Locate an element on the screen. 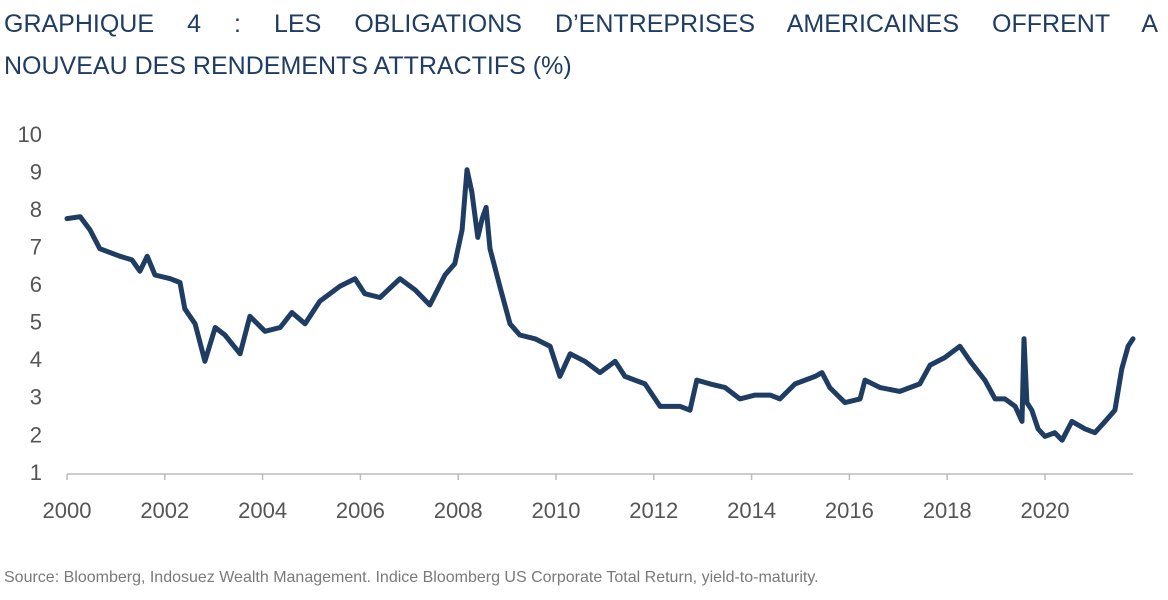 This screenshot has height=600, width=1168. y-tick-label: 6 is located at coordinates (36, 284).